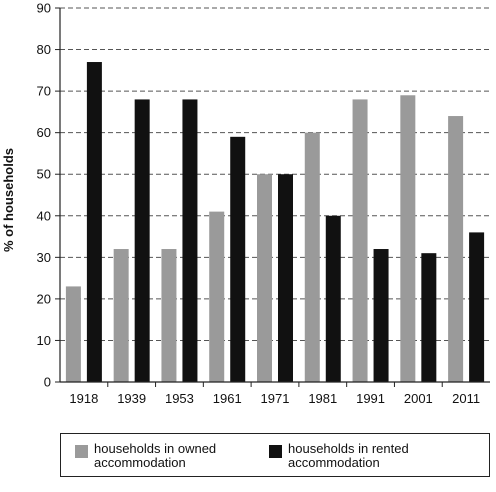  I want to click on legend-label-owned: households in owned accommodation, so click(169, 456).